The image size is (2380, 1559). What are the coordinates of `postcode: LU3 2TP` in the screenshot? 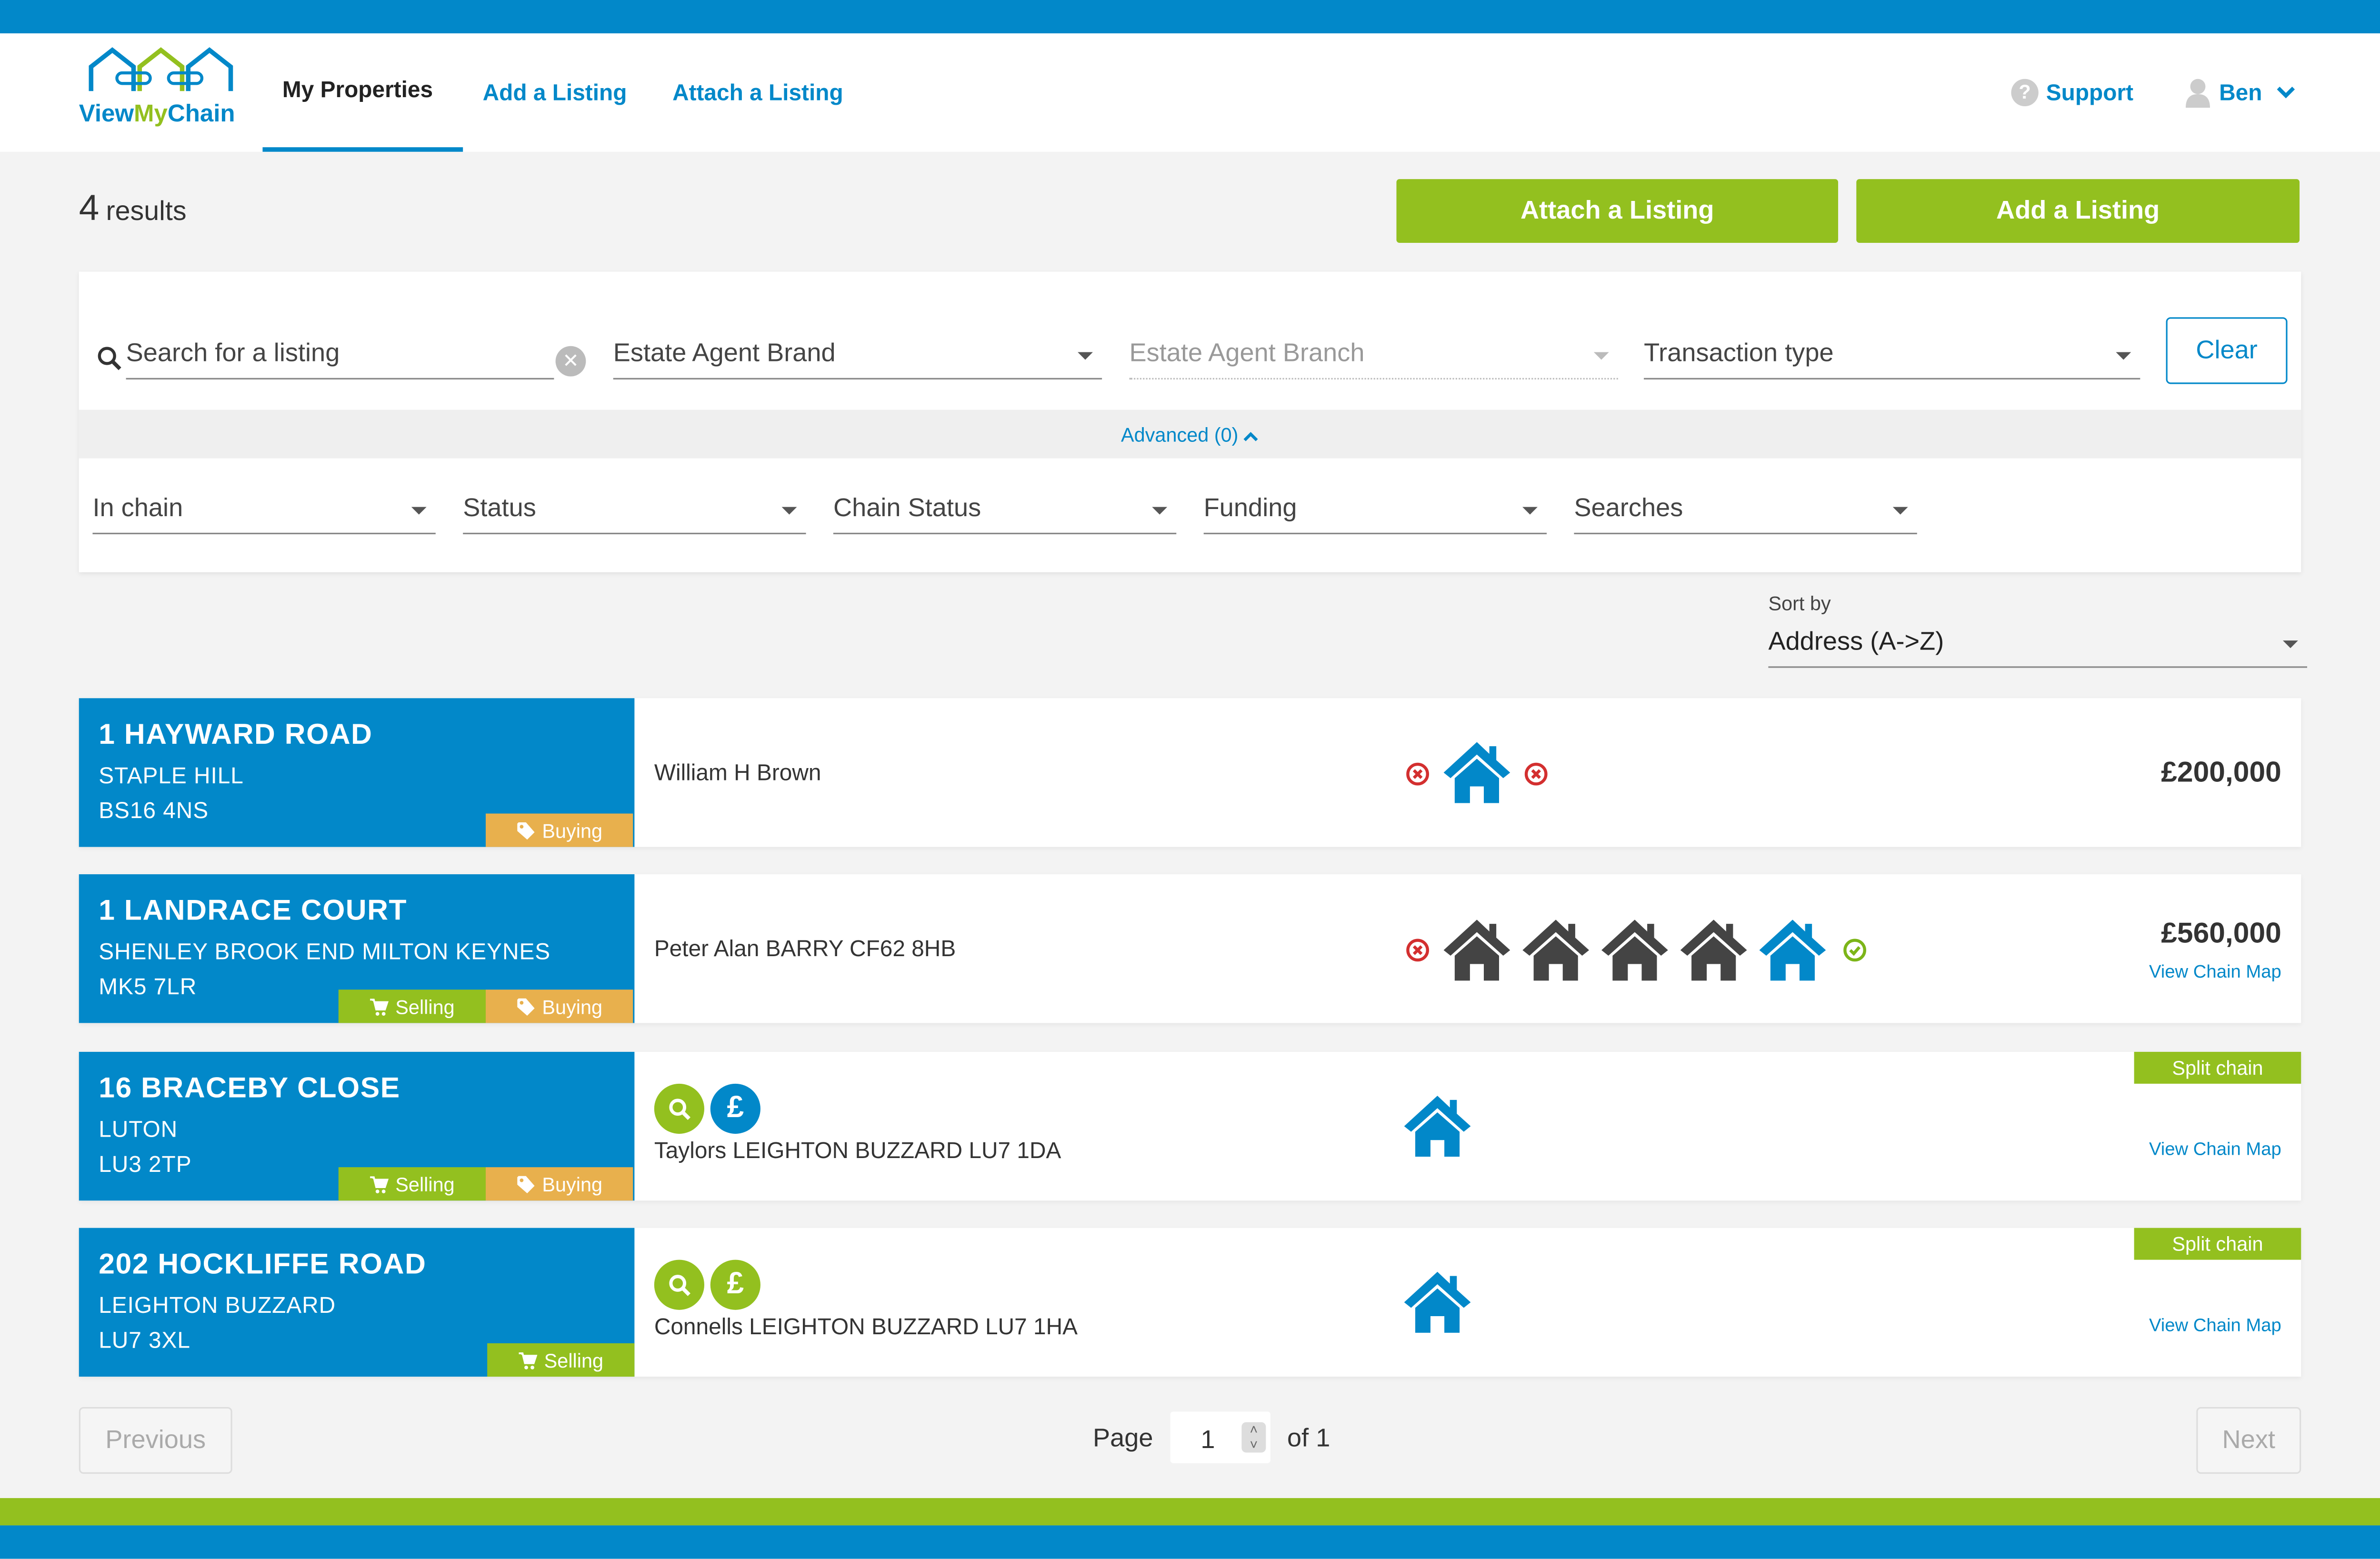 It's located at (145, 1165).